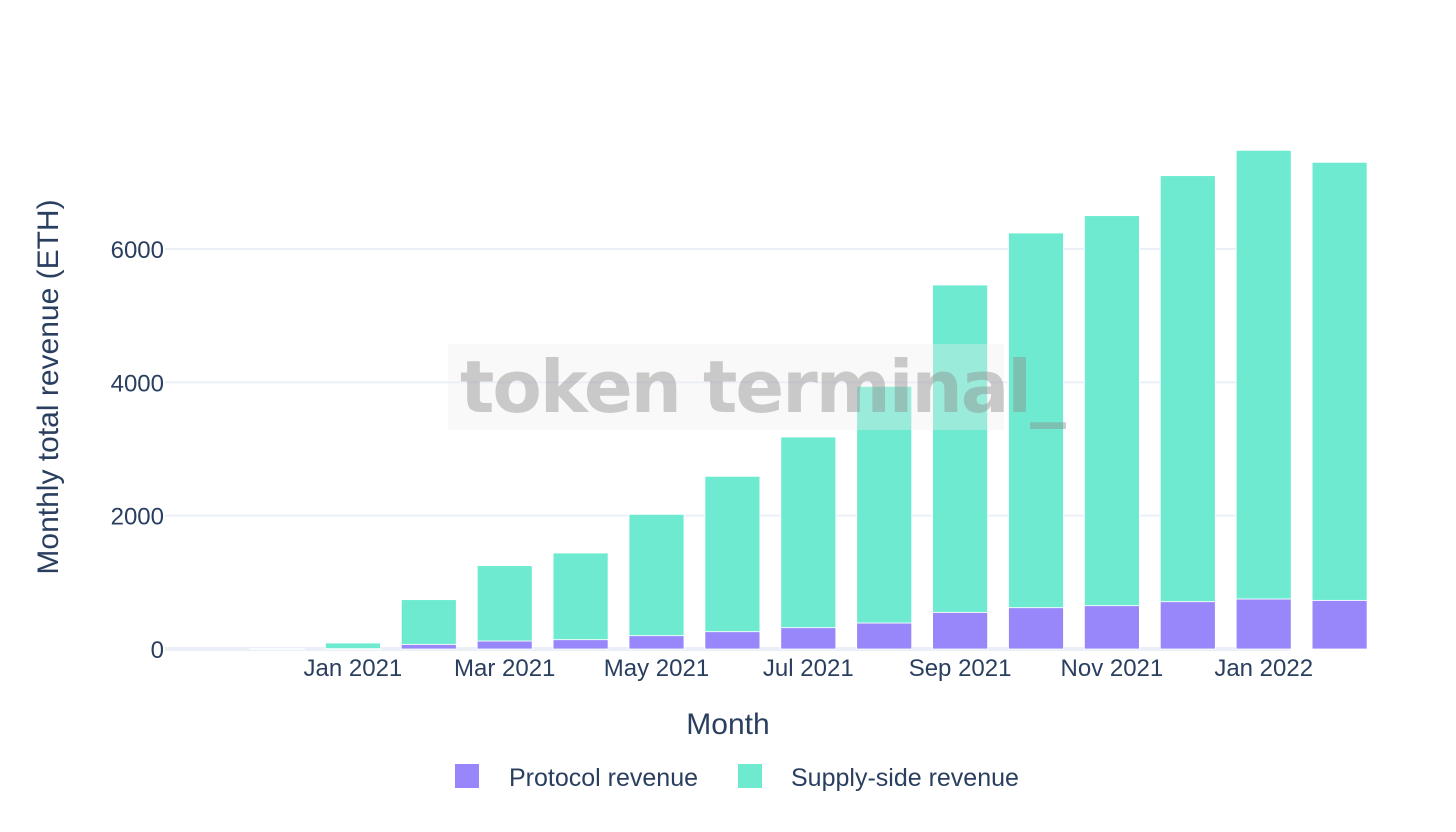 The image size is (1456, 832). I want to click on y-tick-label: 4000, so click(137, 383).